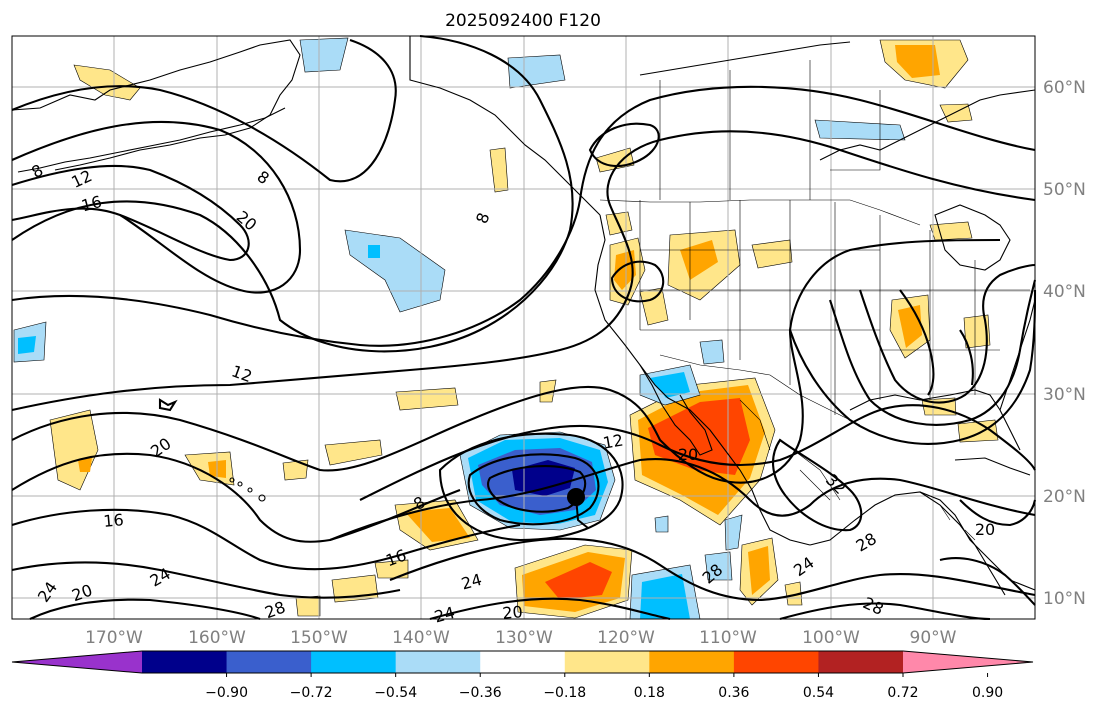  I want to click on colorbar-tick-label: 0.18, so click(649, 693).